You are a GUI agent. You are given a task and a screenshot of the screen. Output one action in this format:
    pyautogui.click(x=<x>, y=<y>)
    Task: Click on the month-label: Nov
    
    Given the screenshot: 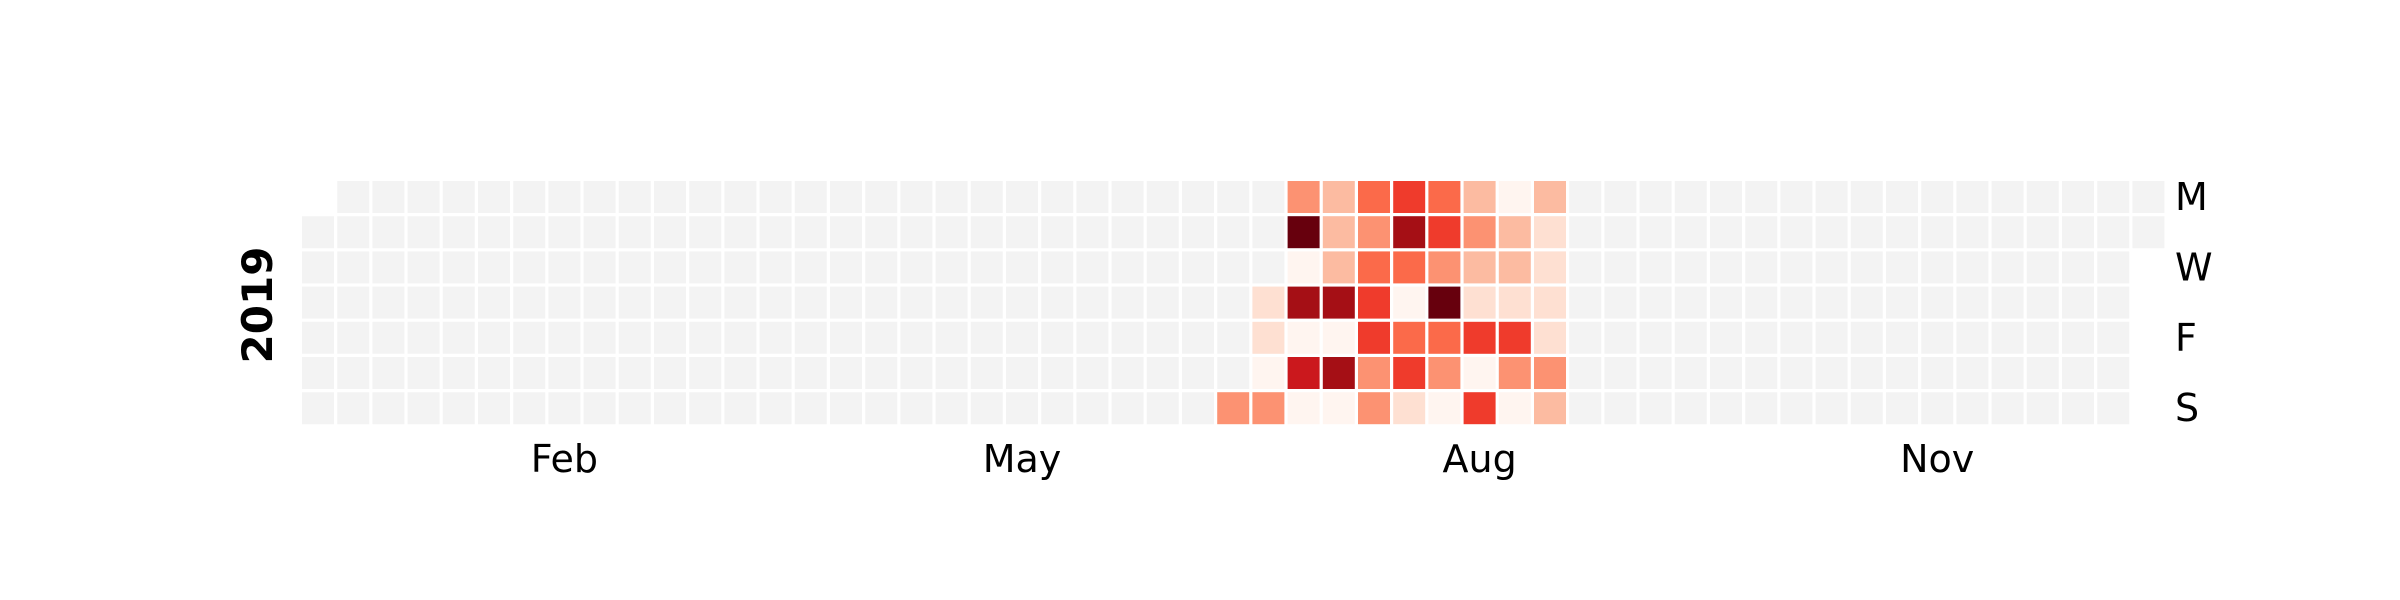 What is the action you would take?
    pyautogui.click(x=1937, y=459)
    